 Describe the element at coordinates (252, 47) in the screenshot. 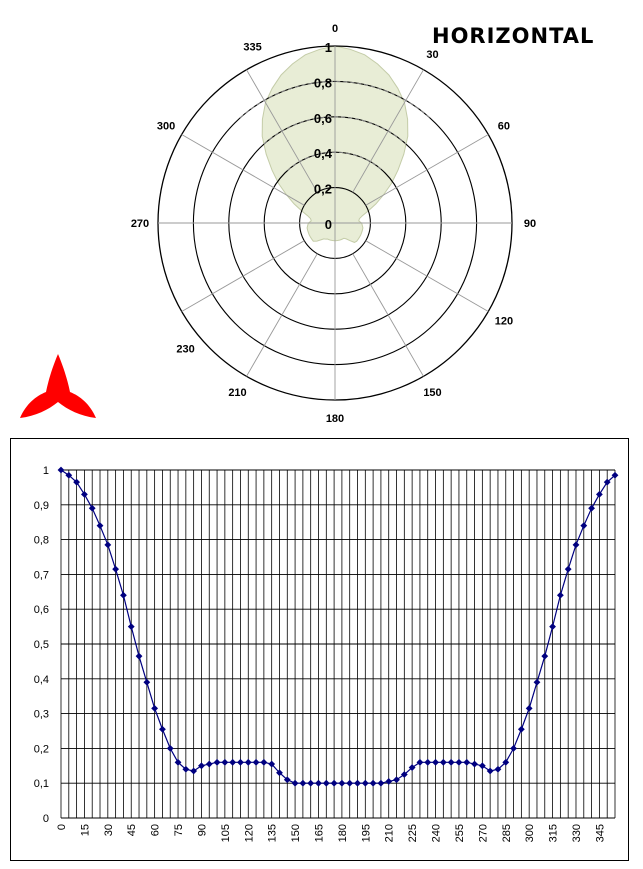

I see `polar-angle-label: 335` at that location.